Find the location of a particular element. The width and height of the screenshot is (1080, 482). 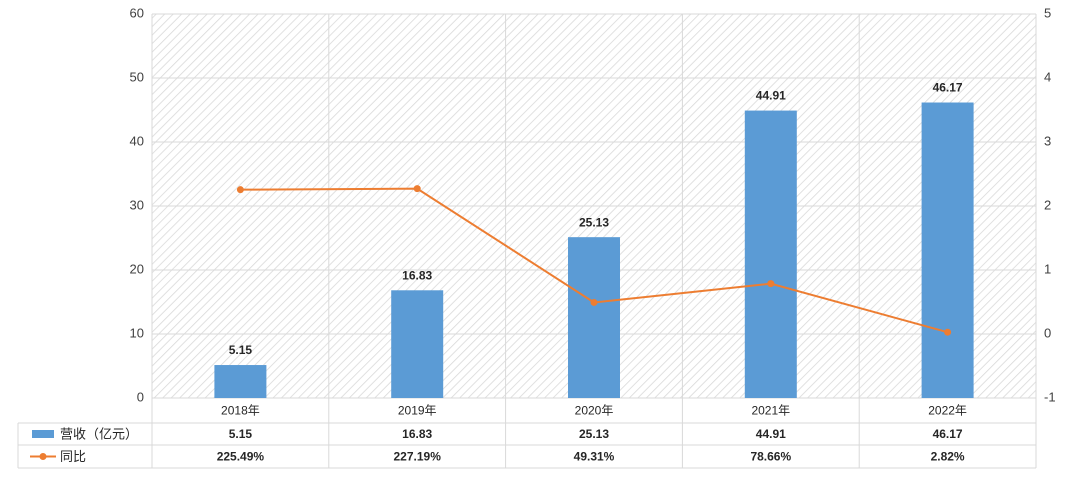

y-right-tick-label: 0 is located at coordinates (1047, 332).